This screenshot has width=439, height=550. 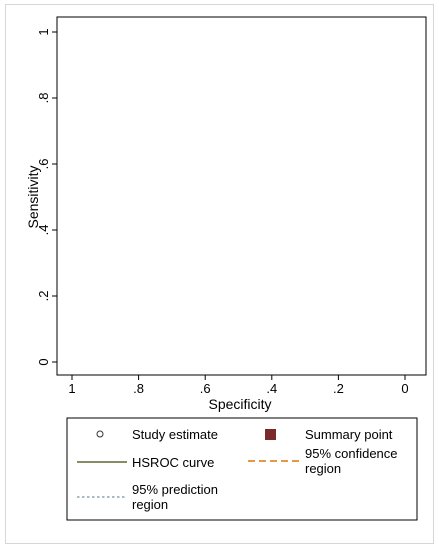 What do you see at coordinates (138, 388) in the screenshot?
I see `x-tick-label: .8` at bounding box center [138, 388].